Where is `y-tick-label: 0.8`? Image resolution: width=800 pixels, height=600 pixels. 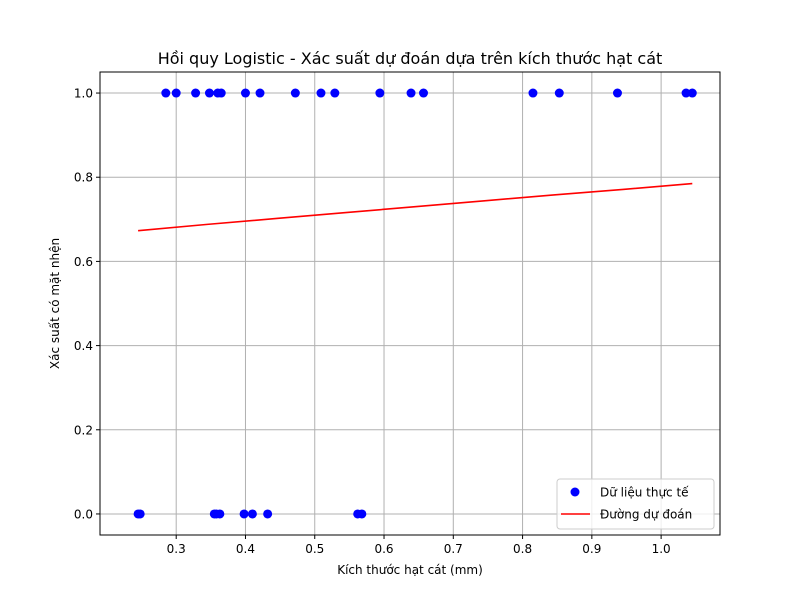
y-tick-label: 0.8 is located at coordinates (83, 178).